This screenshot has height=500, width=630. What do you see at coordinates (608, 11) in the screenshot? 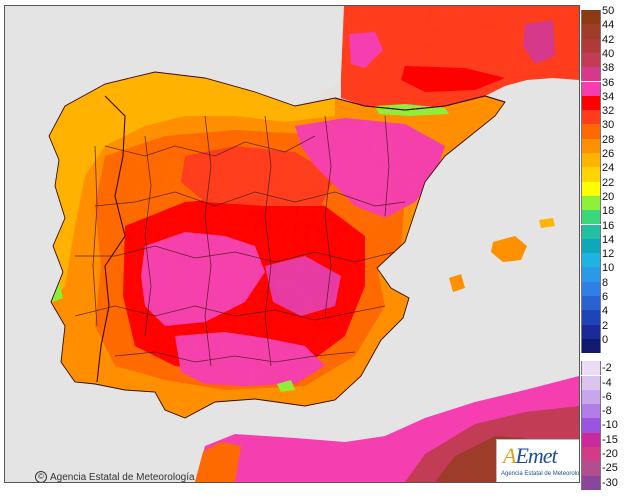
I see `legend-label: 50` at bounding box center [608, 11].